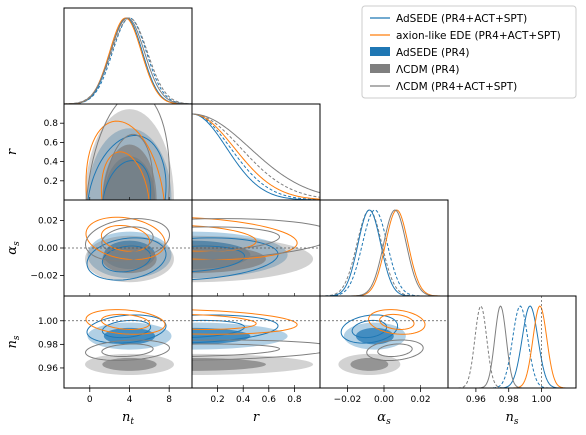  I want to click on legend-label-0: AdSEDE (PR4+ACT+SPT), so click(461, 19).